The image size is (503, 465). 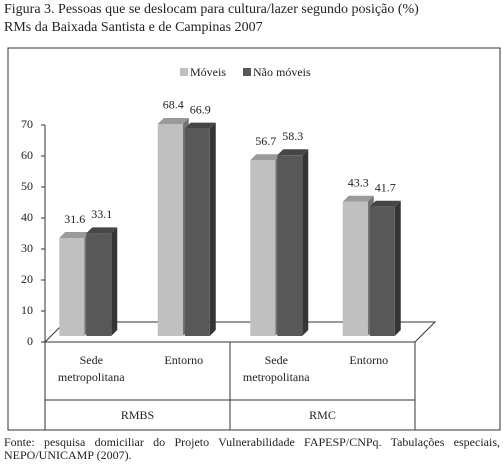 What do you see at coordinates (208, 72) in the screenshot?
I see `legend-label: Móveis` at bounding box center [208, 72].